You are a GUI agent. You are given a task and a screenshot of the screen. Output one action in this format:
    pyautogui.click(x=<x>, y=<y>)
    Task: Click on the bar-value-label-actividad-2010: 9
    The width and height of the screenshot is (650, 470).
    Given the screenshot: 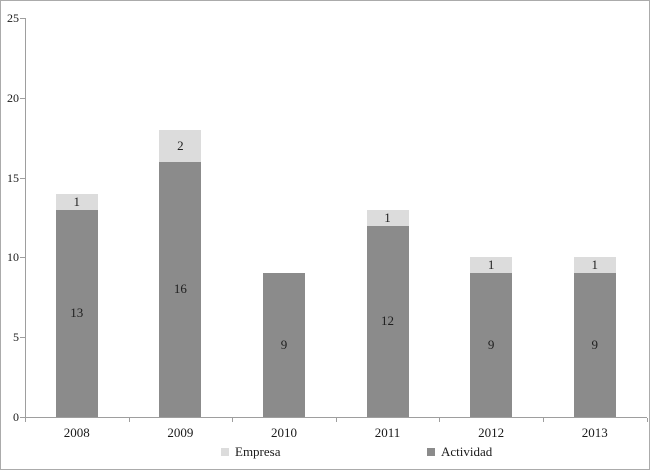 What is the action you would take?
    pyautogui.click(x=284, y=345)
    